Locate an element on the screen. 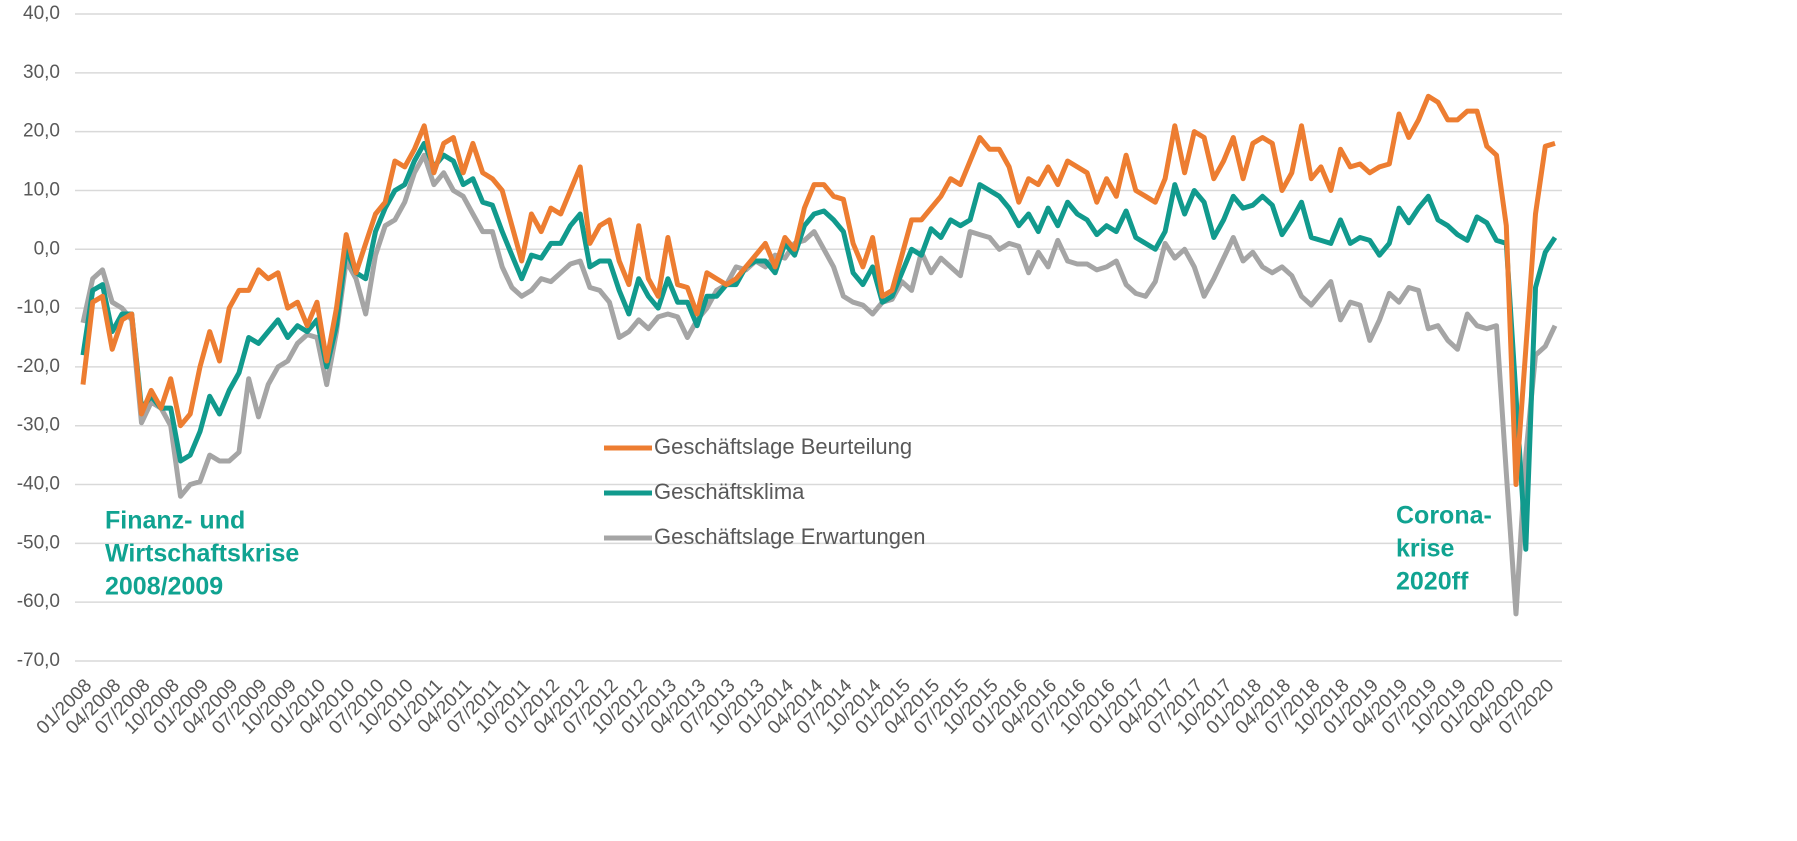 The height and width of the screenshot is (841, 1797). legend-label: Geschäftslage Erwartungen is located at coordinates (790, 536).